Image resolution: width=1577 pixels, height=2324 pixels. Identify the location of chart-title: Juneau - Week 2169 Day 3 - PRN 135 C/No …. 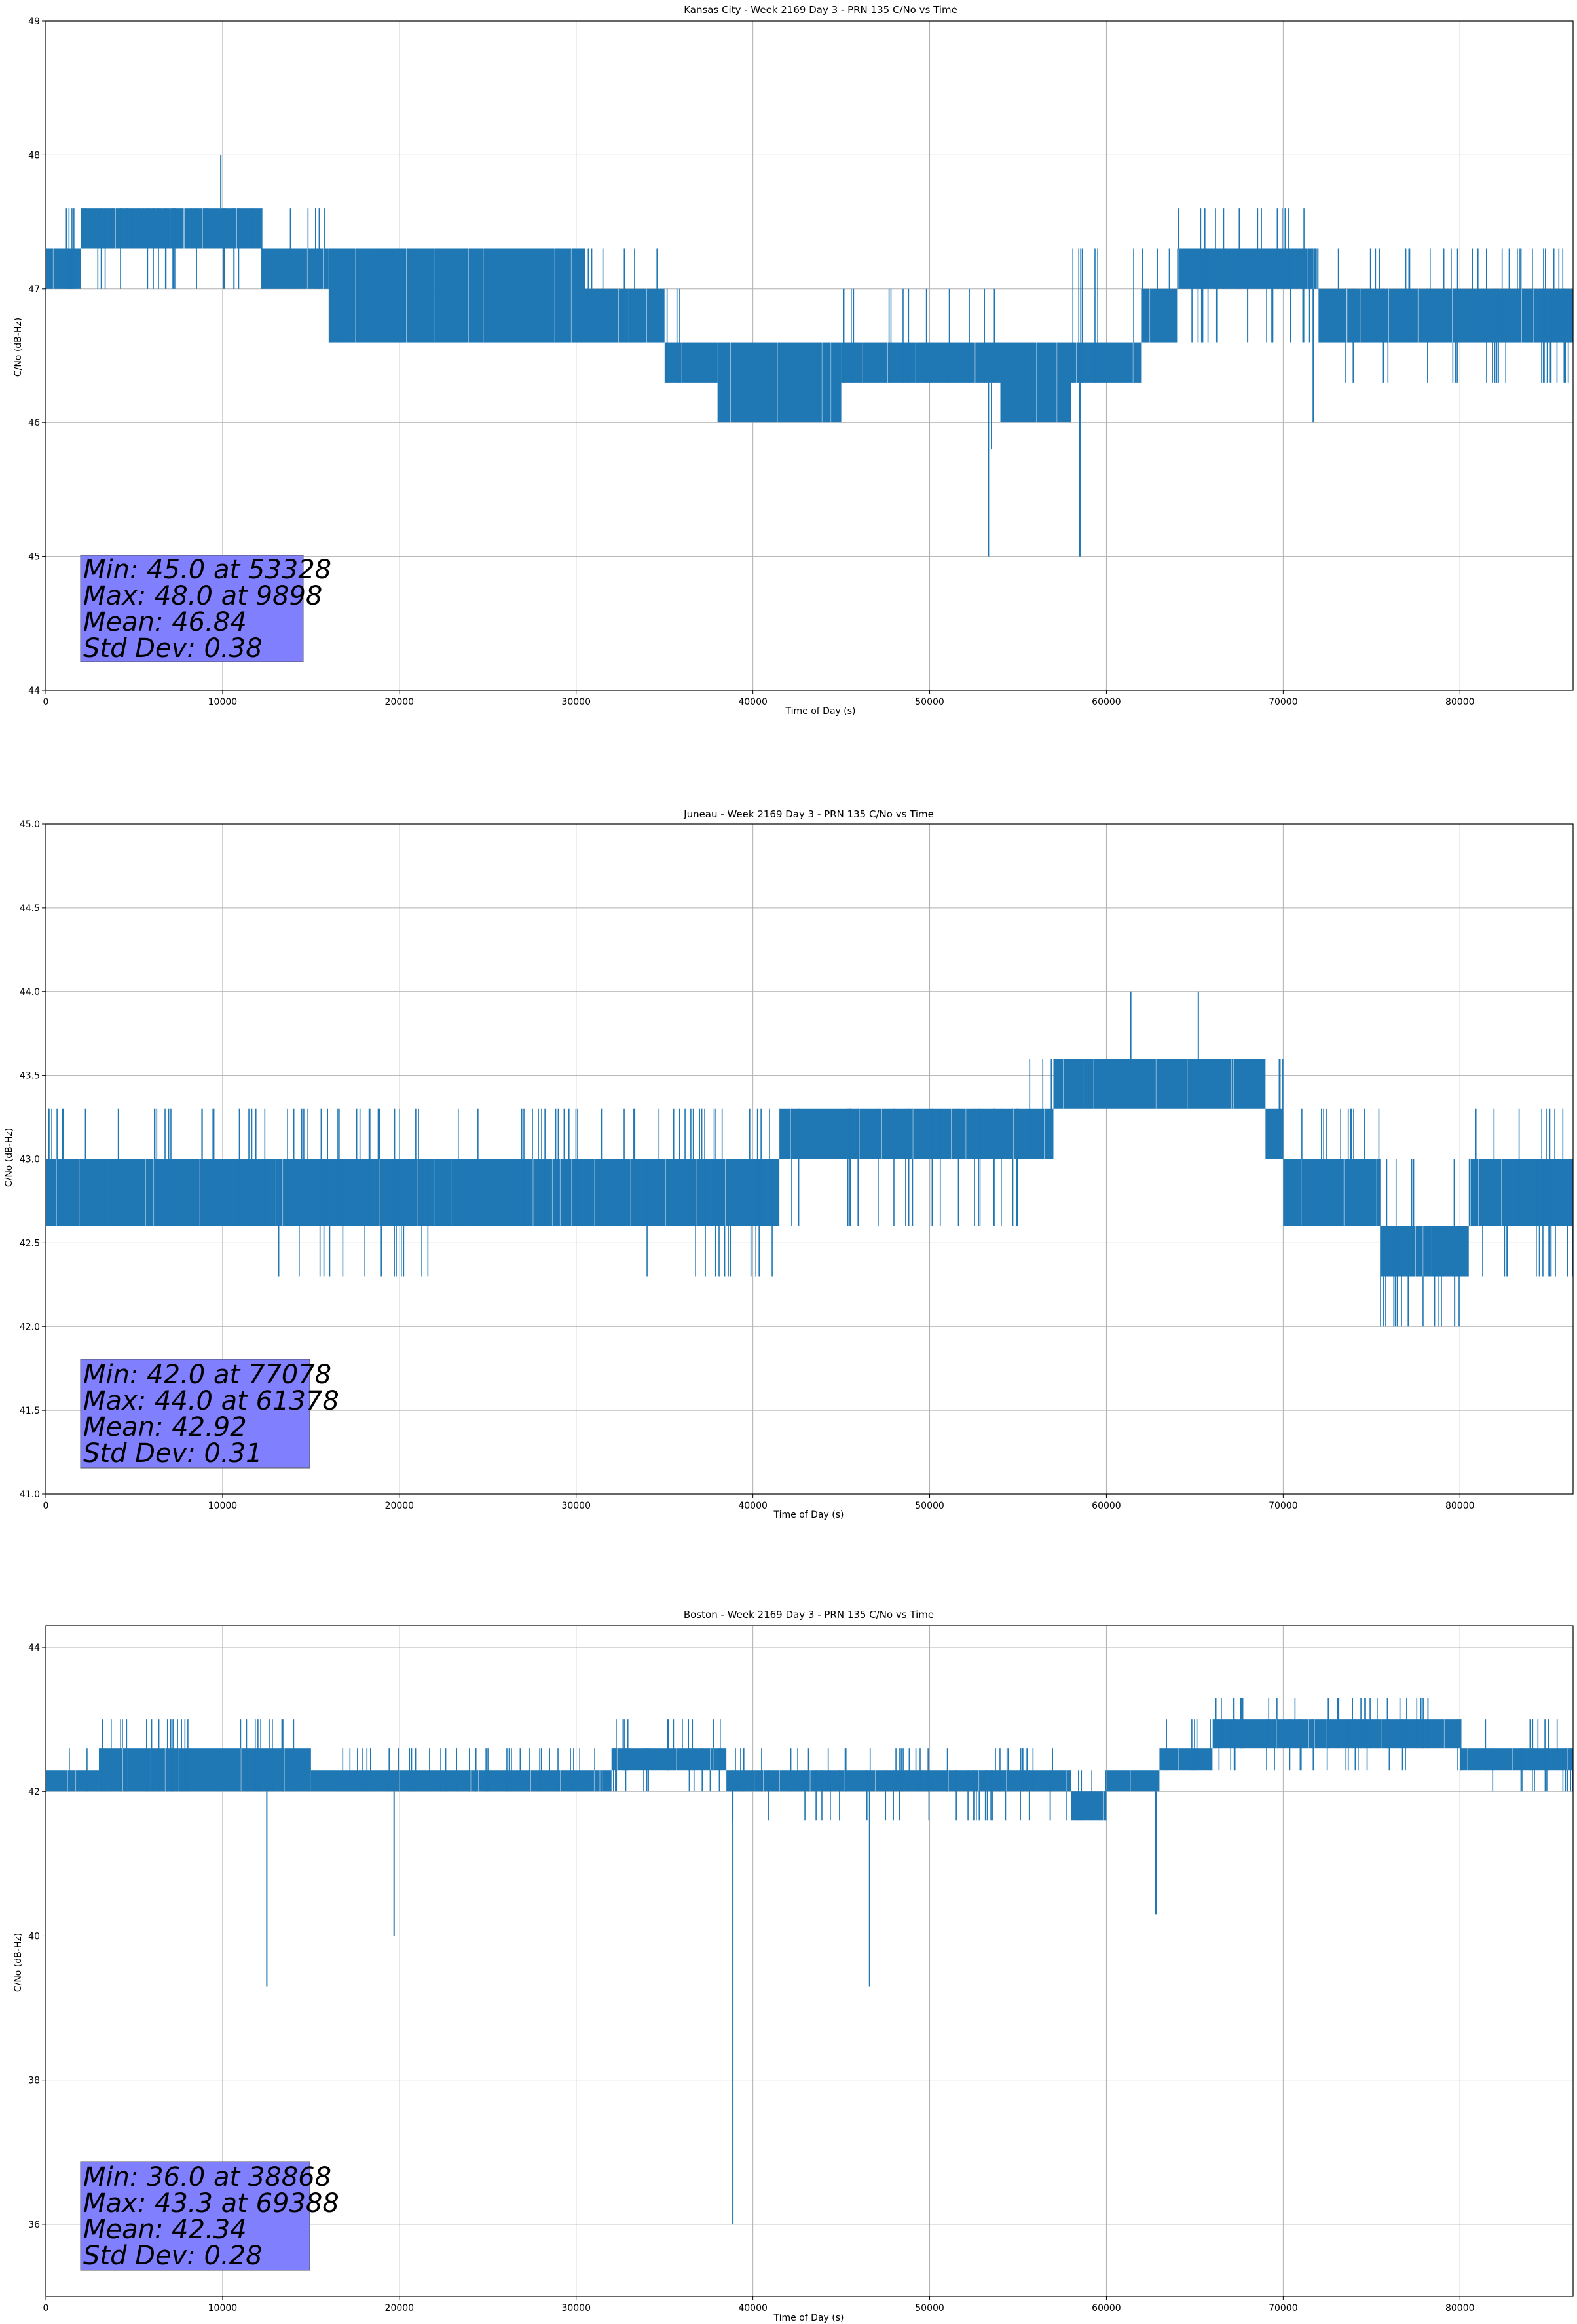
(808, 814).